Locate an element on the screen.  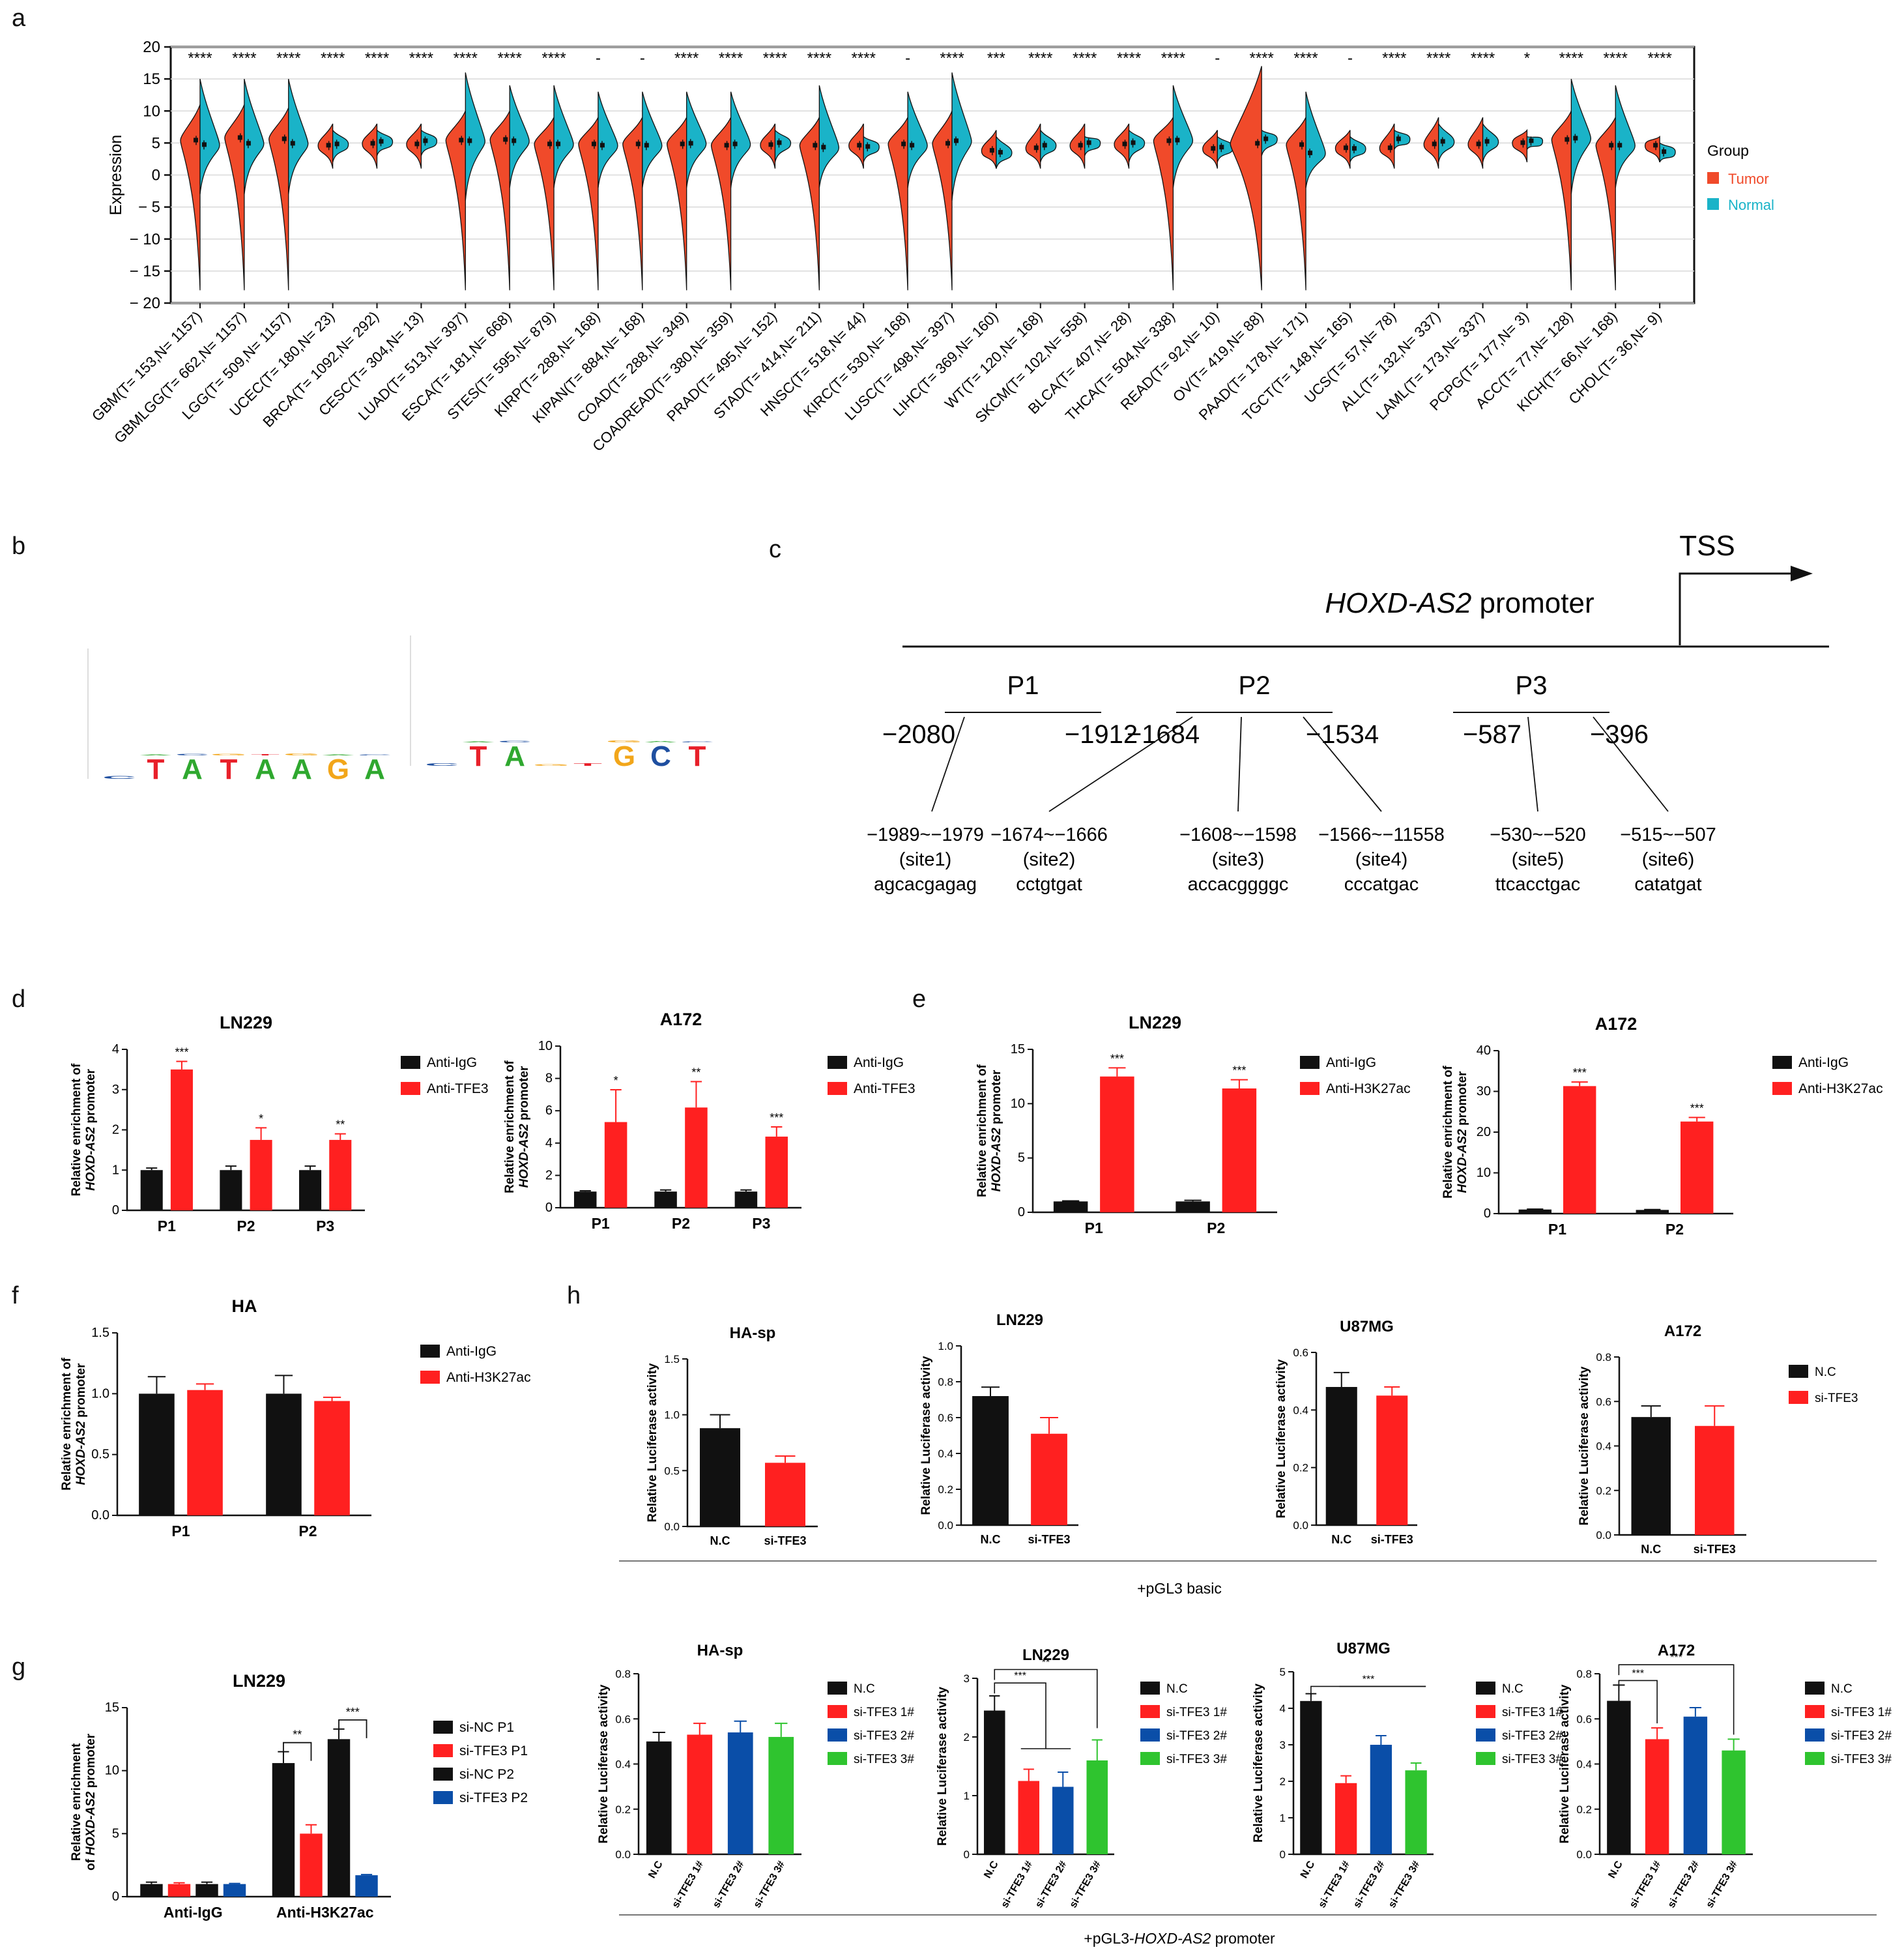
y-axis-label: Relative enrichment ofHOXD-AS2 promoter is located at coordinates (989, 1130).